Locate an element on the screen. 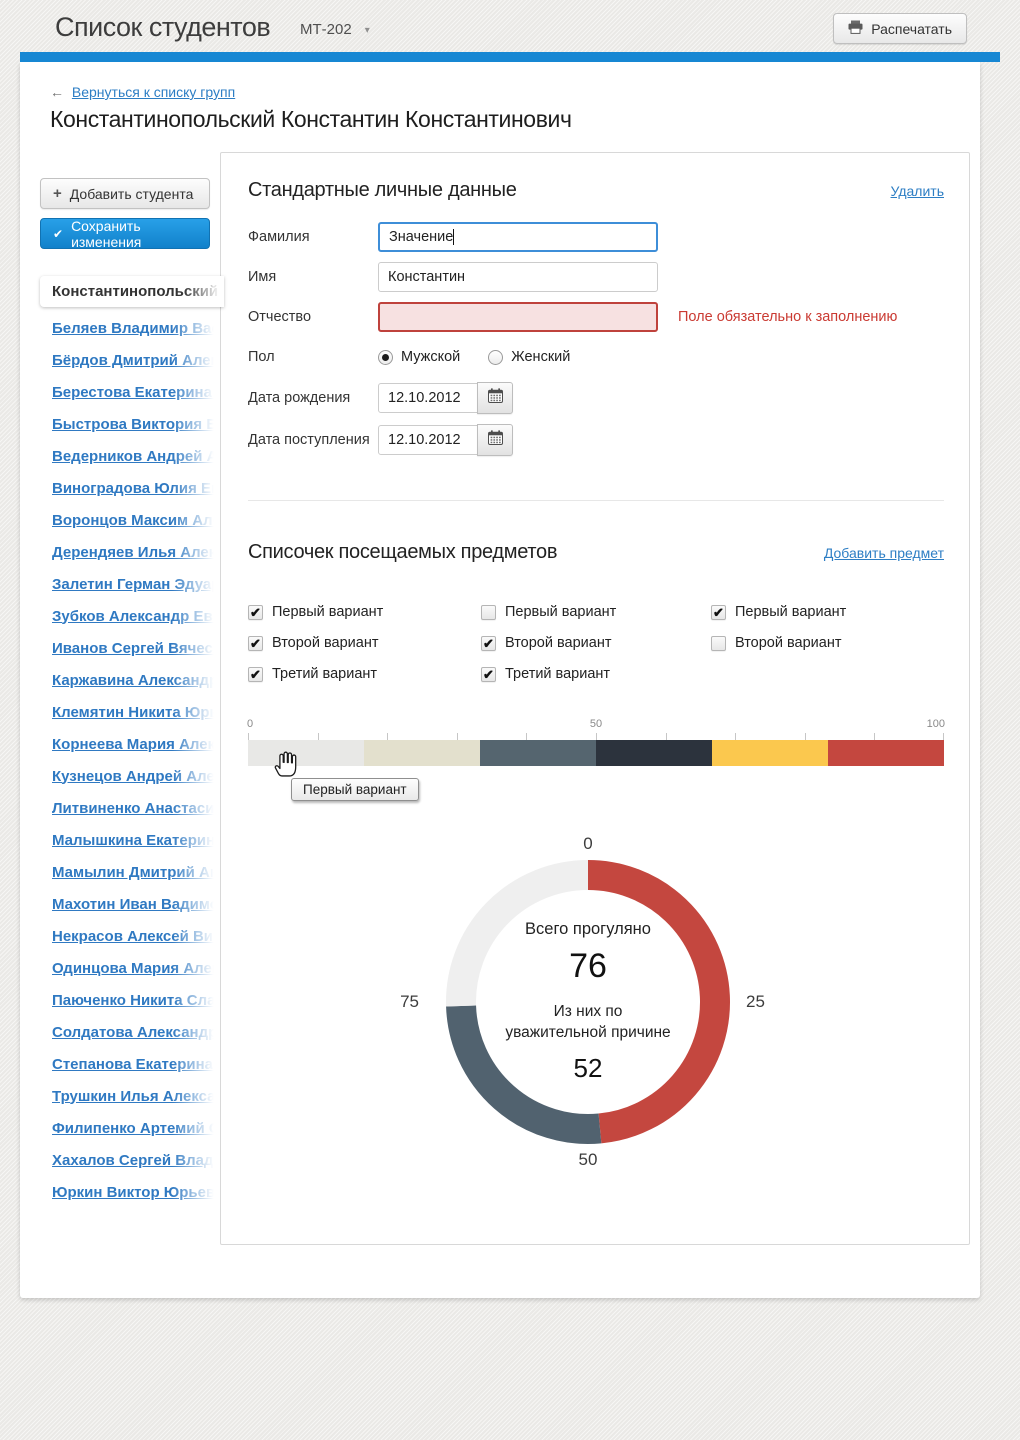  sidebar-student-link: Беляев Владимир Васил is located at coordinates (138, 328).